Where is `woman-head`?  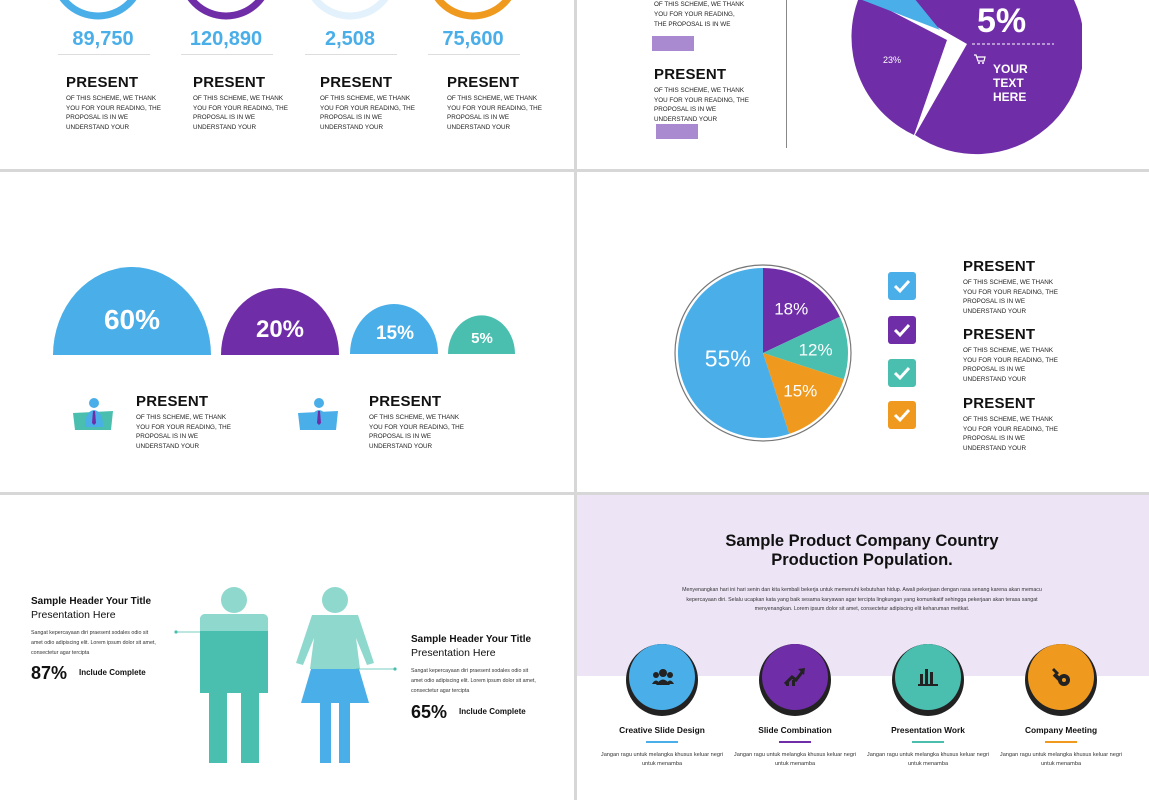
woman-head is located at coordinates (335, 600).